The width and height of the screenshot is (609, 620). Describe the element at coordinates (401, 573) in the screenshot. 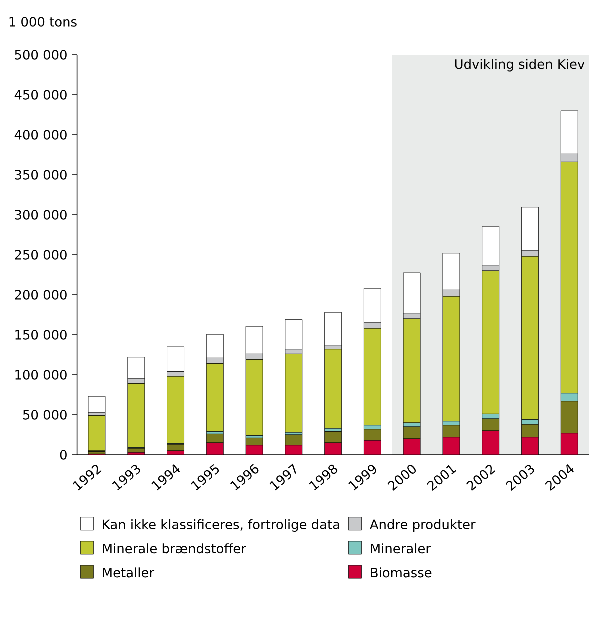

I see `legend-label: Biomasse` at that location.